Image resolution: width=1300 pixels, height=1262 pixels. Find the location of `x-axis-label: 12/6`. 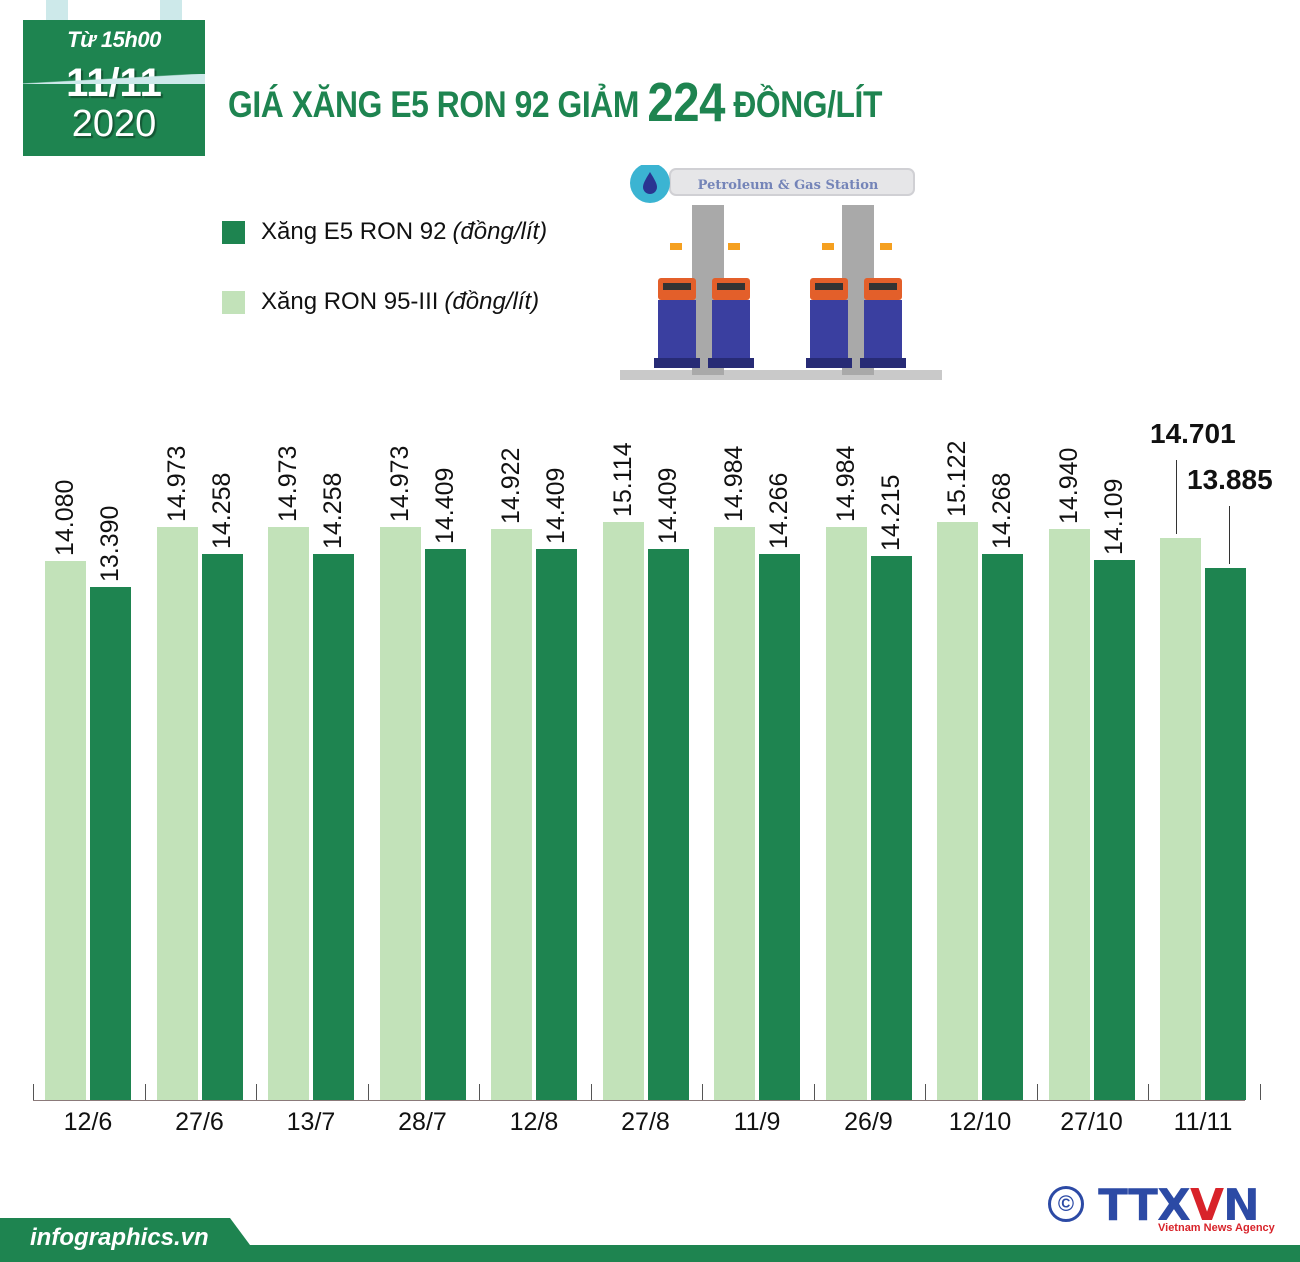

x-axis-label: 12/6 is located at coordinates (88, 1122).